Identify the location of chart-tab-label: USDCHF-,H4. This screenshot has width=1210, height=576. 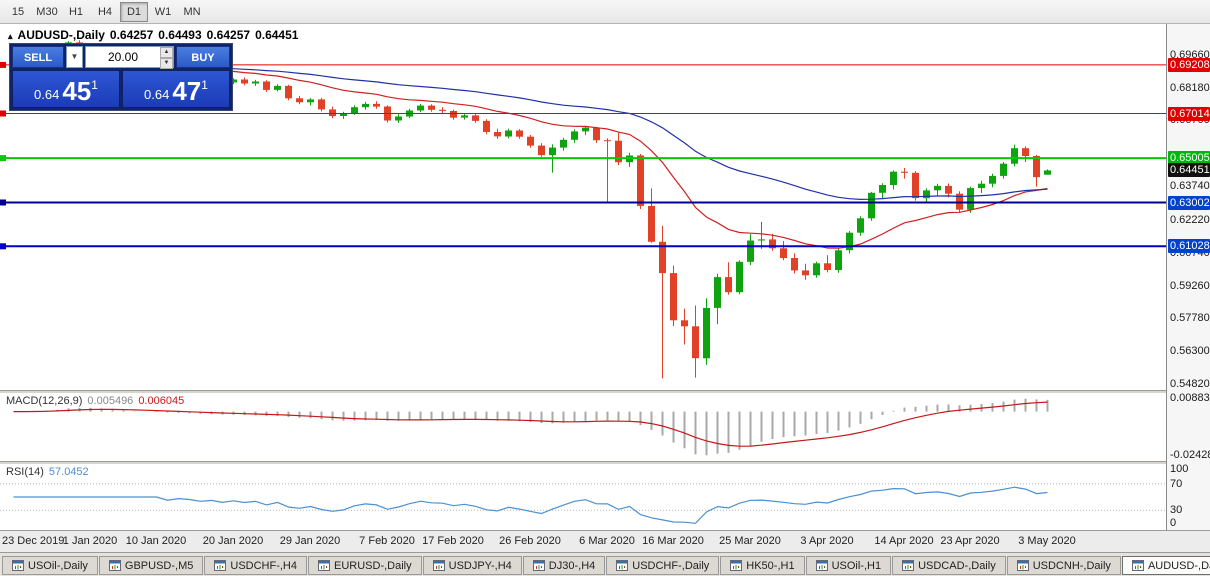
(263, 565).